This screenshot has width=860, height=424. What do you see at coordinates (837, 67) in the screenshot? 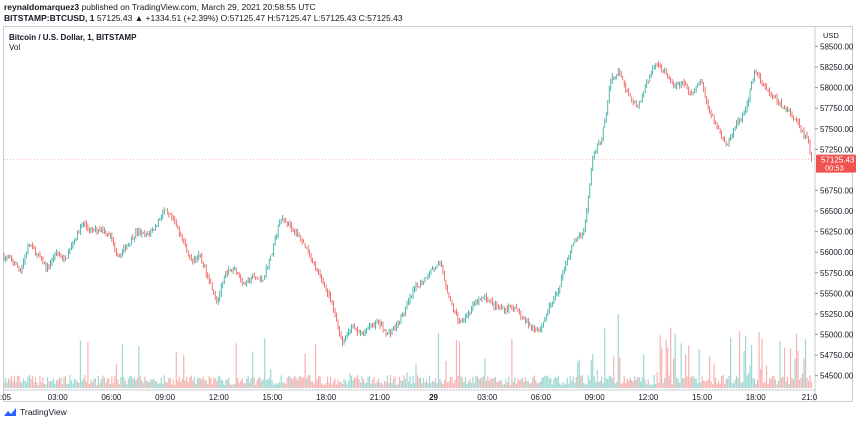
I see `y-tick-label: 58250.00` at bounding box center [837, 67].